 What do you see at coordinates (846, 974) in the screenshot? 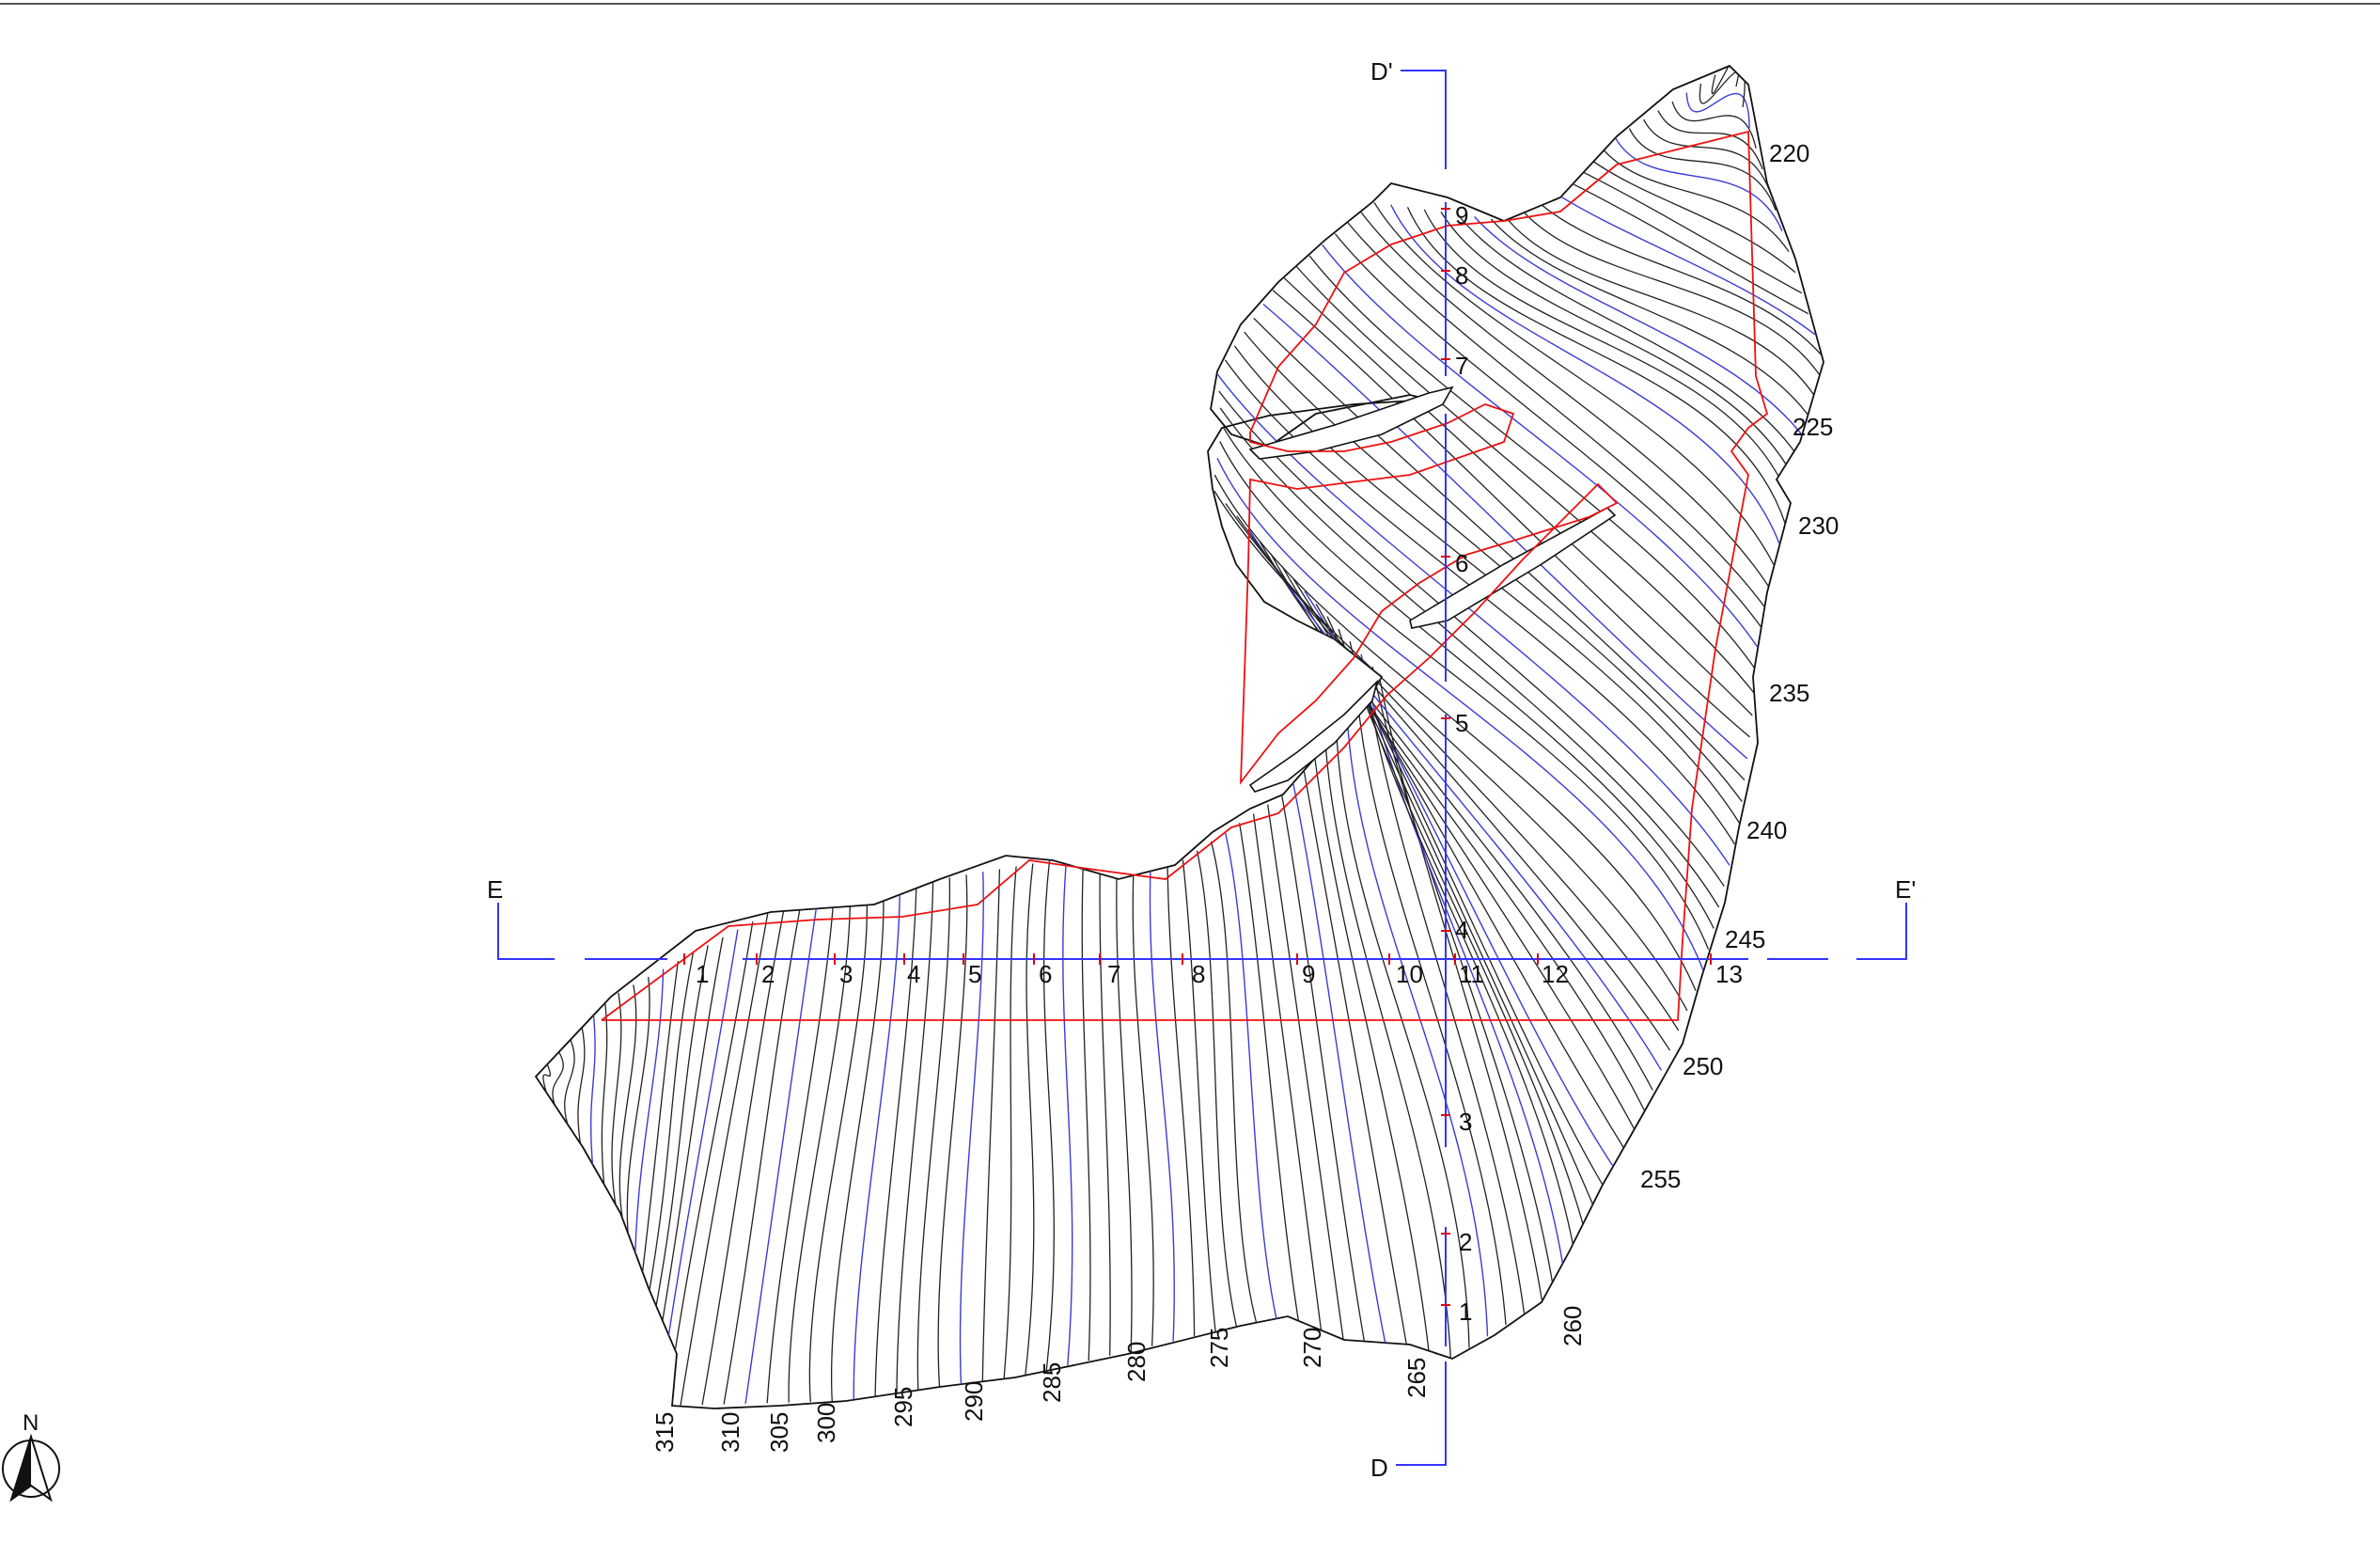
I see `section-e-station-label: 3` at bounding box center [846, 974].